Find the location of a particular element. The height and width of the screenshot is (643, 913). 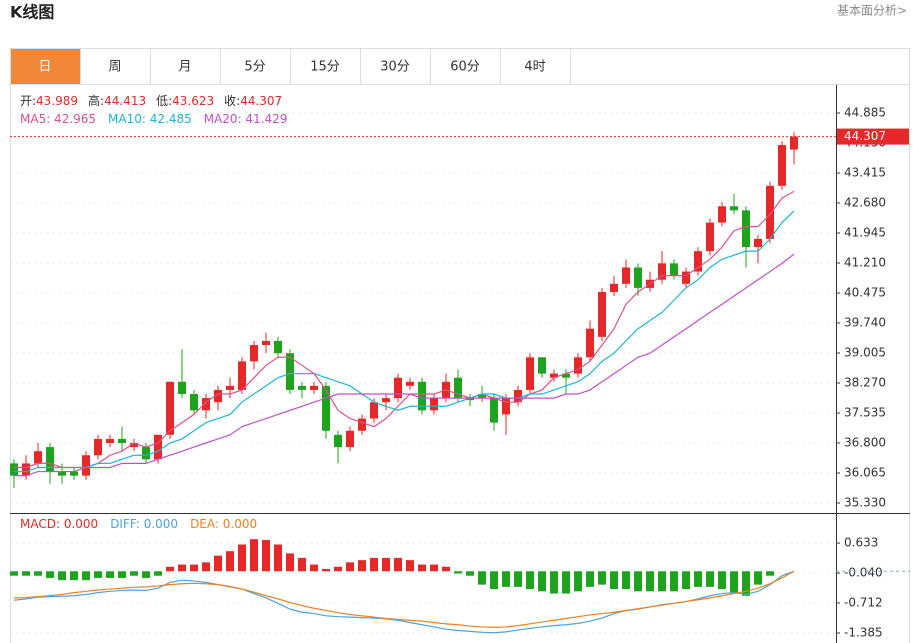

tab-label: 60分 is located at coordinates (465, 67).